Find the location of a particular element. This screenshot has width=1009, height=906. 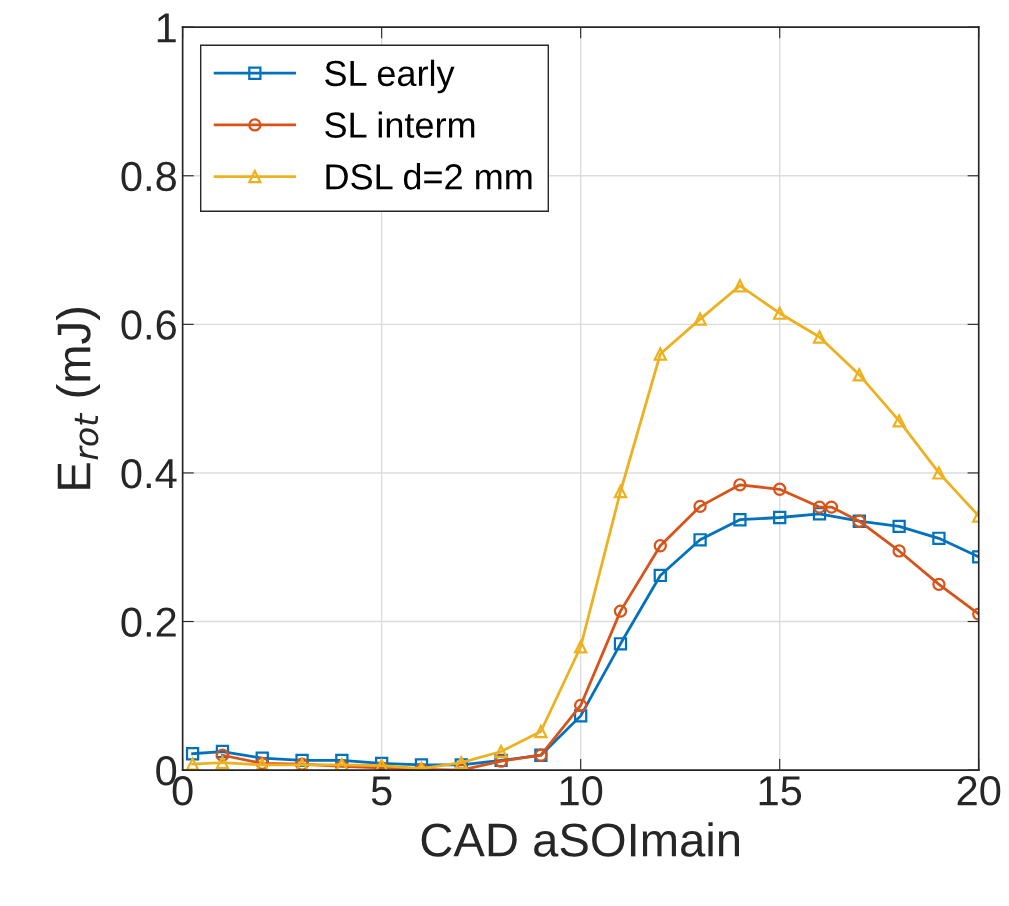

y-tick-label: 0.6 is located at coordinates (148, 325).